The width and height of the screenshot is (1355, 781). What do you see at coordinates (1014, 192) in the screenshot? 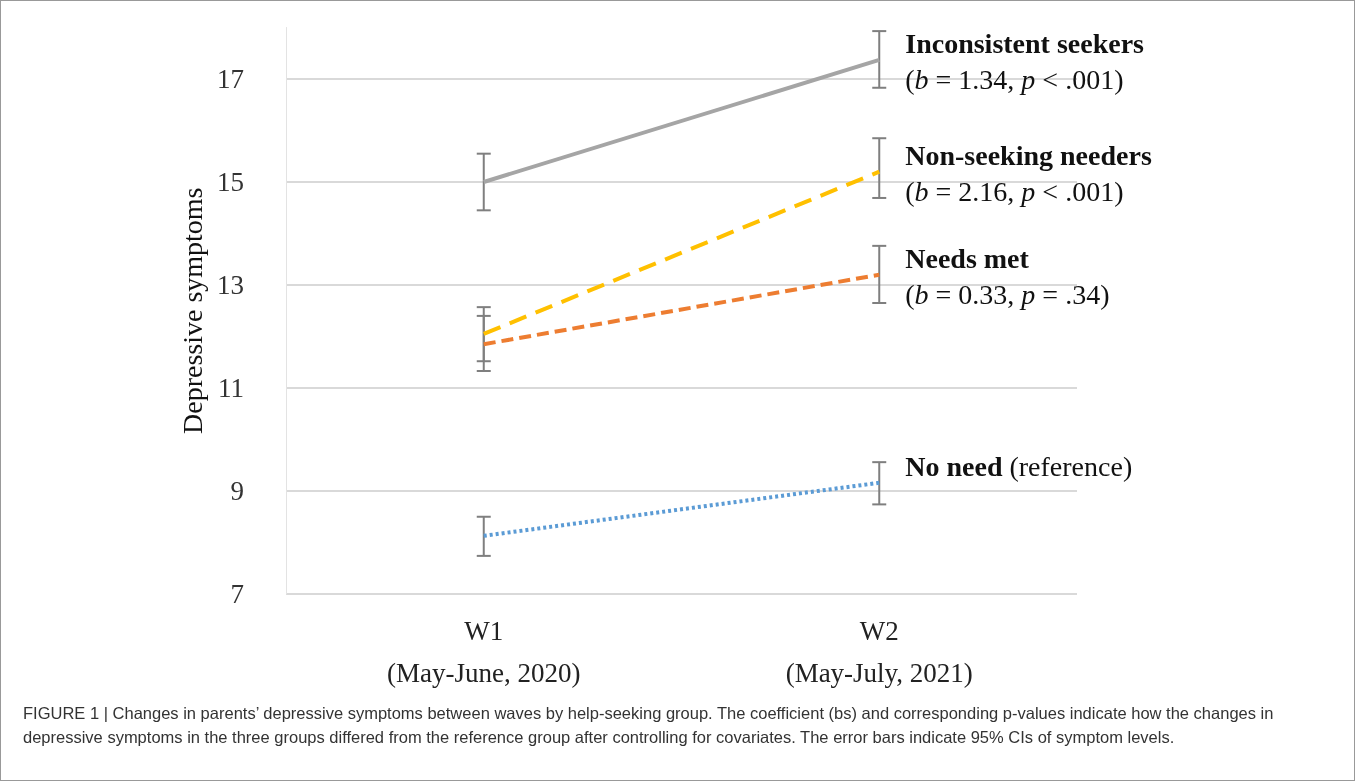
I see `annotation: (b = 2.16, p < .001)` at bounding box center [1014, 192].